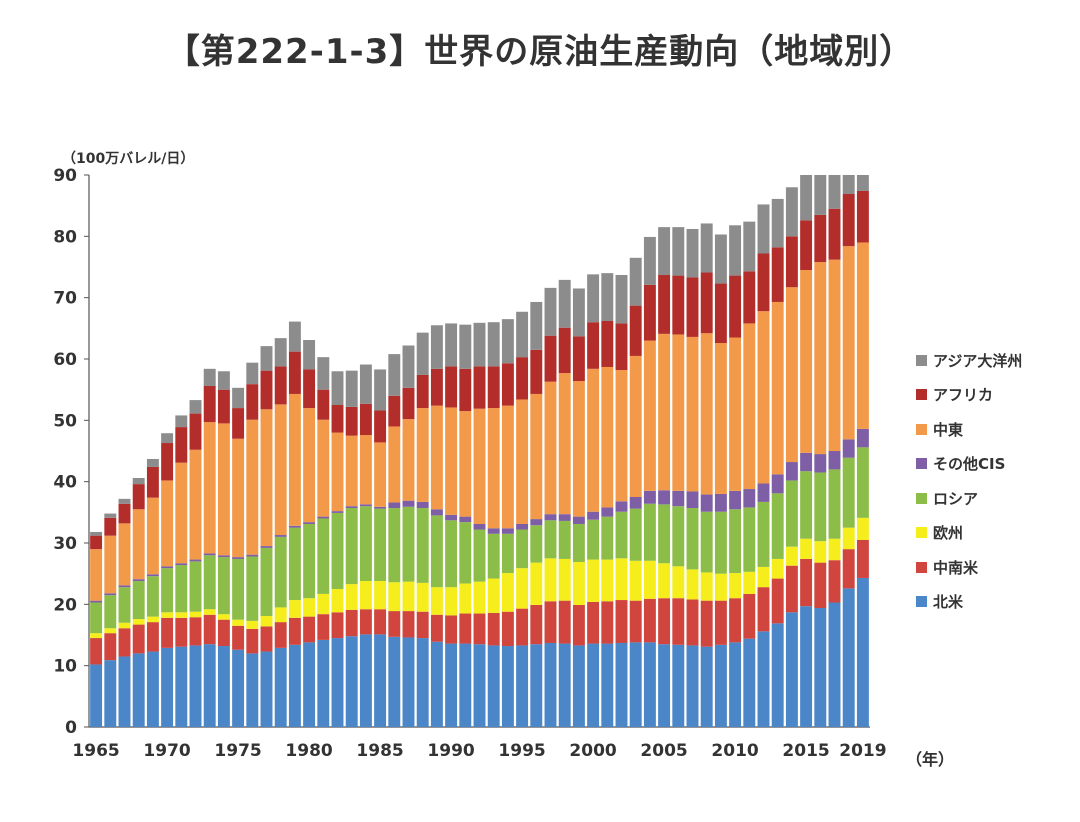 This screenshot has height=822, width=1080. What do you see at coordinates (195, 563) in the screenshot?
I see `bar-stack-1972` at bounding box center [195, 563].